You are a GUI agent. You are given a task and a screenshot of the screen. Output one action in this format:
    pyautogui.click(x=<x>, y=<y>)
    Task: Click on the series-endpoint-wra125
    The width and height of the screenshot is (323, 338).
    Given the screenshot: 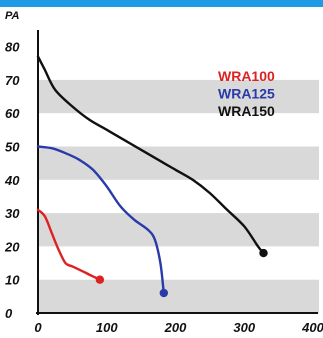 What is the action you would take?
    pyautogui.click(x=164, y=293)
    